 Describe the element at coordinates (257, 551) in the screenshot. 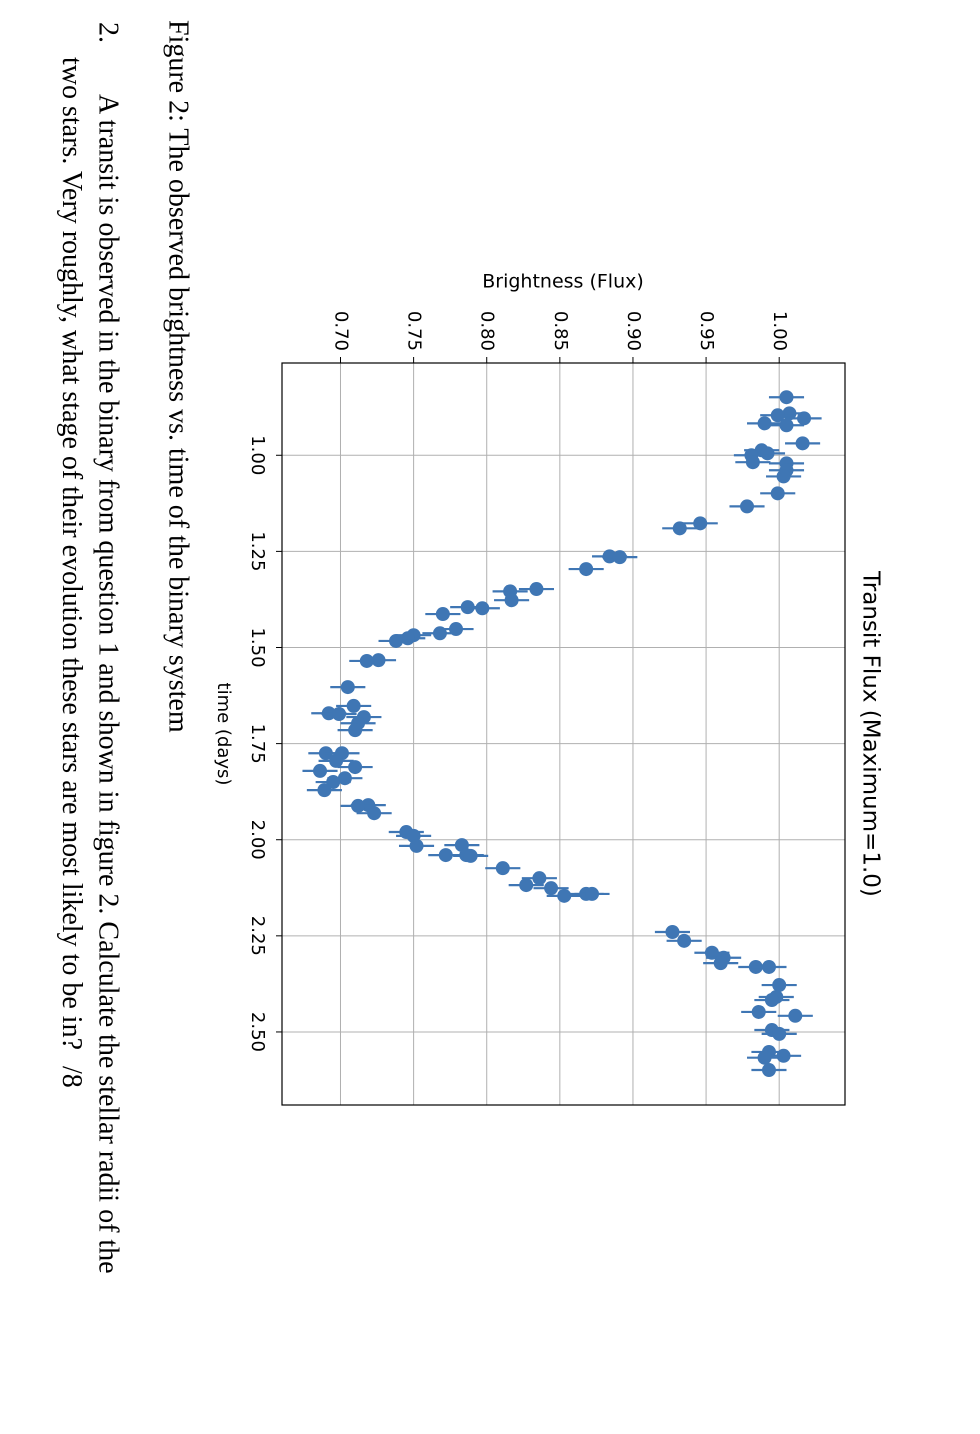

I see `x-tick-label: 1.25` at that location.